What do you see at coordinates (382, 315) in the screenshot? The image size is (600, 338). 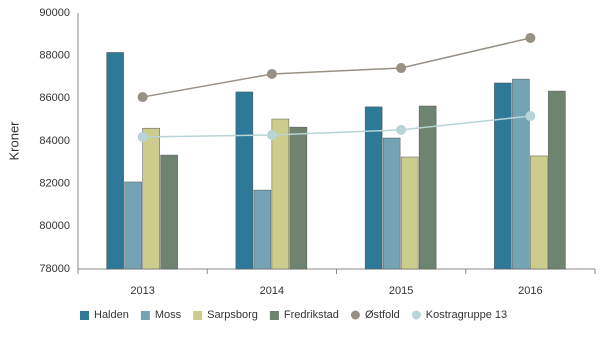 I see `legend-label: Østfold` at bounding box center [382, 315].